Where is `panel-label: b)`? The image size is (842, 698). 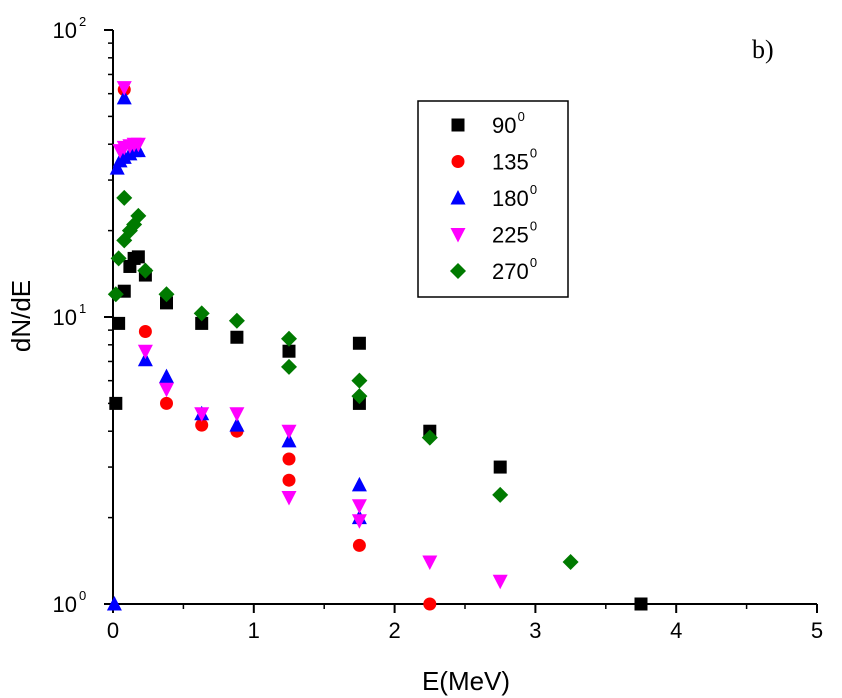 panel-label: b) is located at coordinates (763, 49).